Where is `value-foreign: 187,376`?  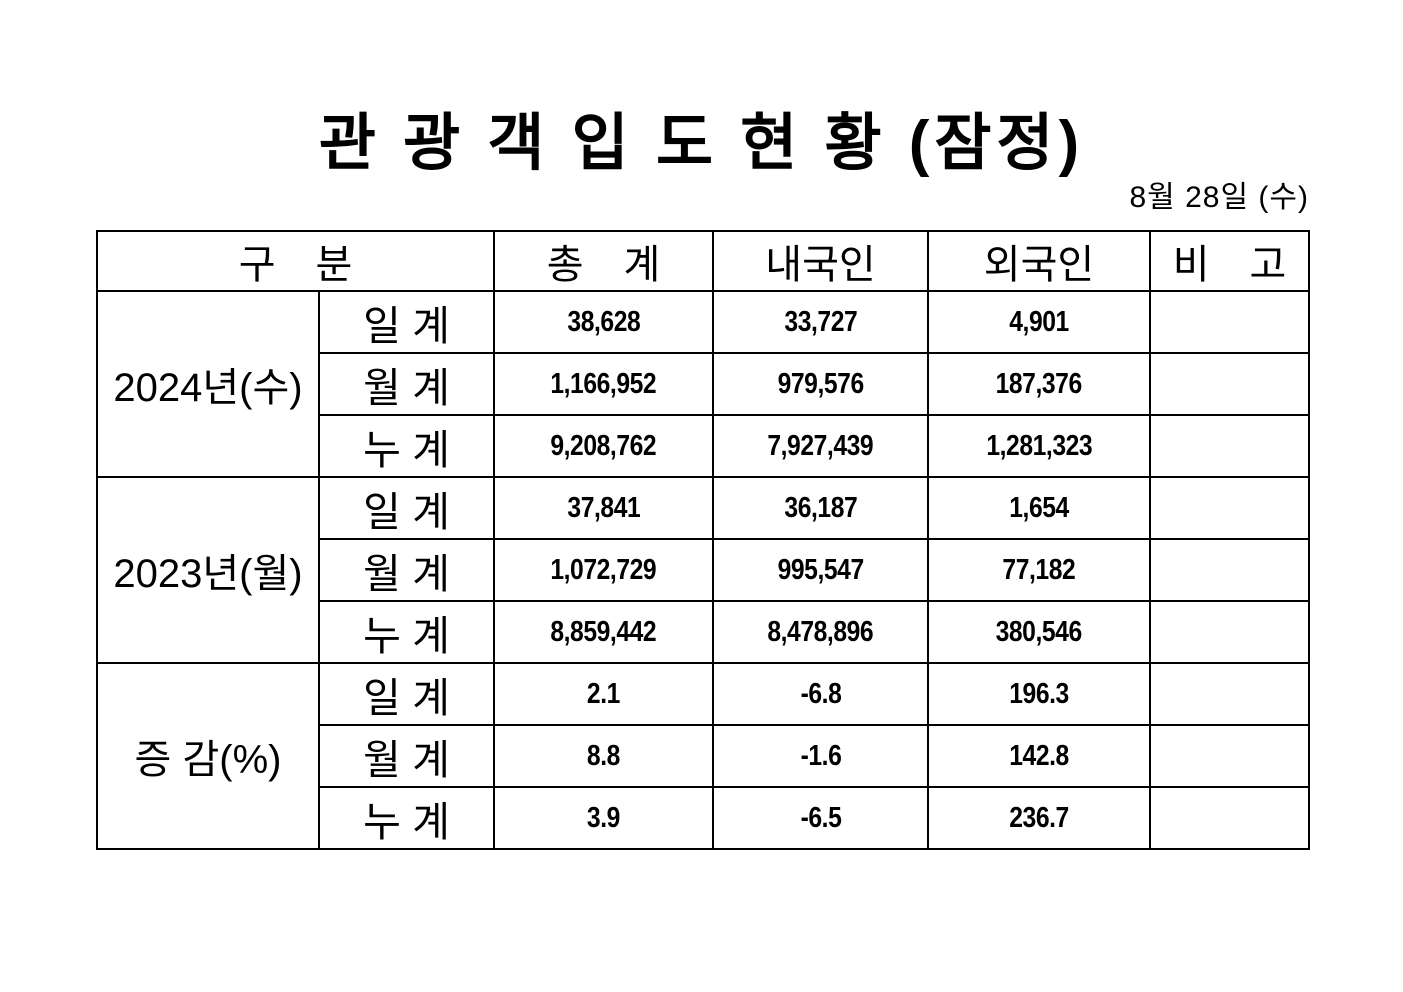 value-foreign: 187,376 is located at coordinates (1039, 384).